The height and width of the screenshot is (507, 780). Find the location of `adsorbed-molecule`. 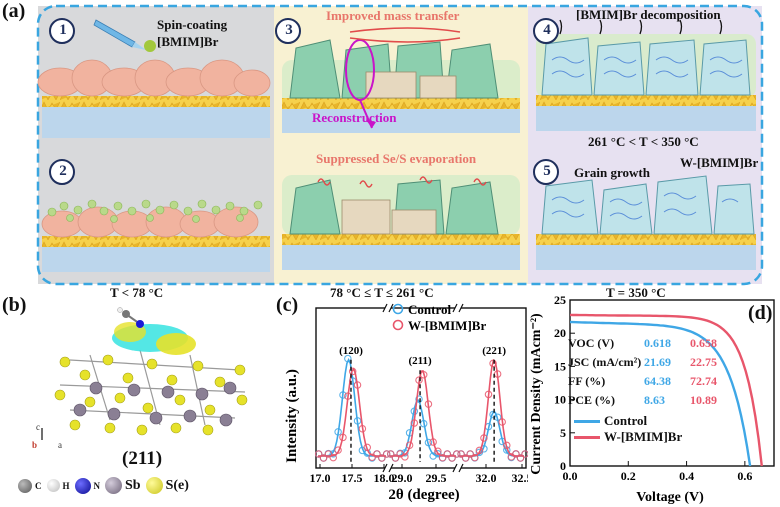

adsorbed-molecule is located at coordinates (154, 331).